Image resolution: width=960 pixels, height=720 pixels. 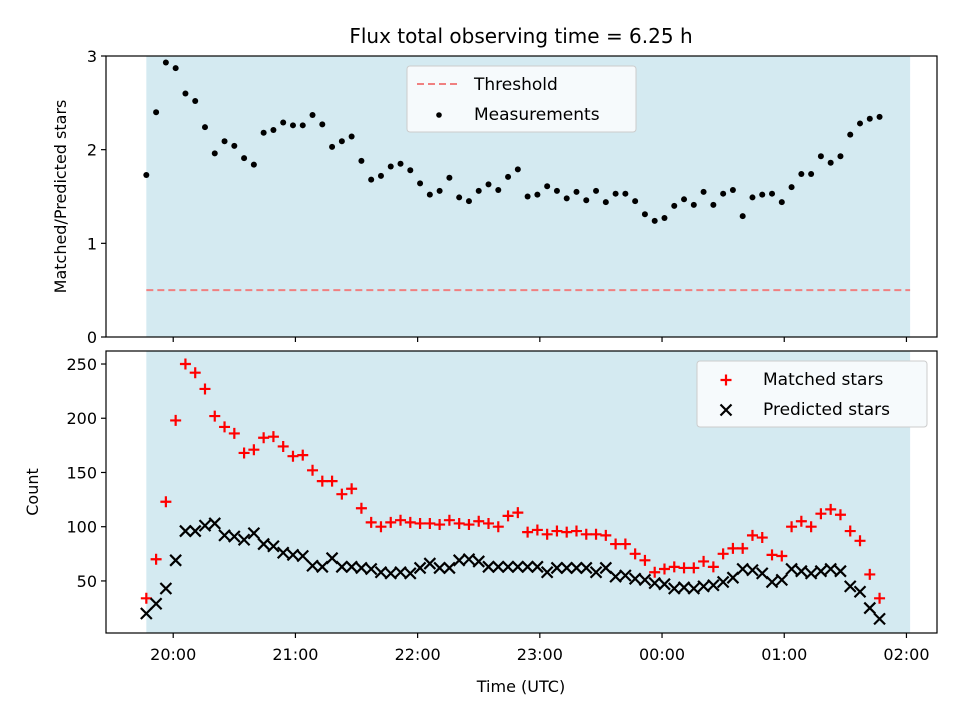 What do you see at coordinates (784, 654) in the screenshot?
I see `x-tick-label: 01:00` at bounding box center [784, 654].